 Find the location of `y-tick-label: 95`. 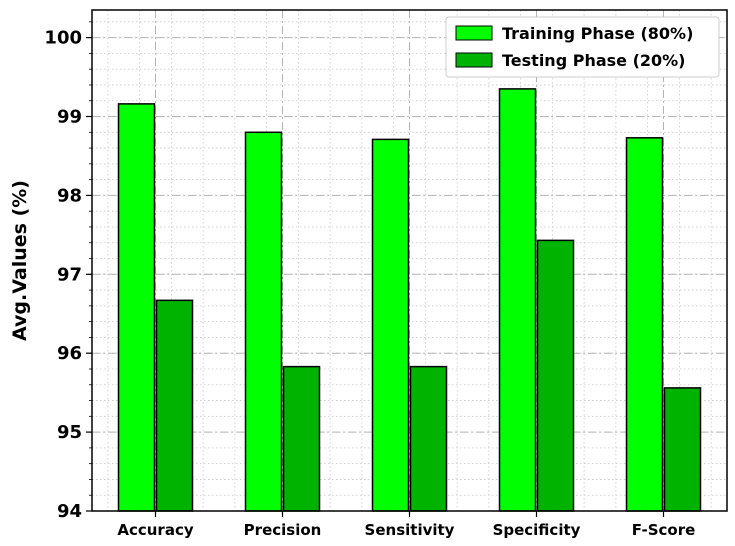

y-tick-label: 95 is located at coordinates (69, 432).